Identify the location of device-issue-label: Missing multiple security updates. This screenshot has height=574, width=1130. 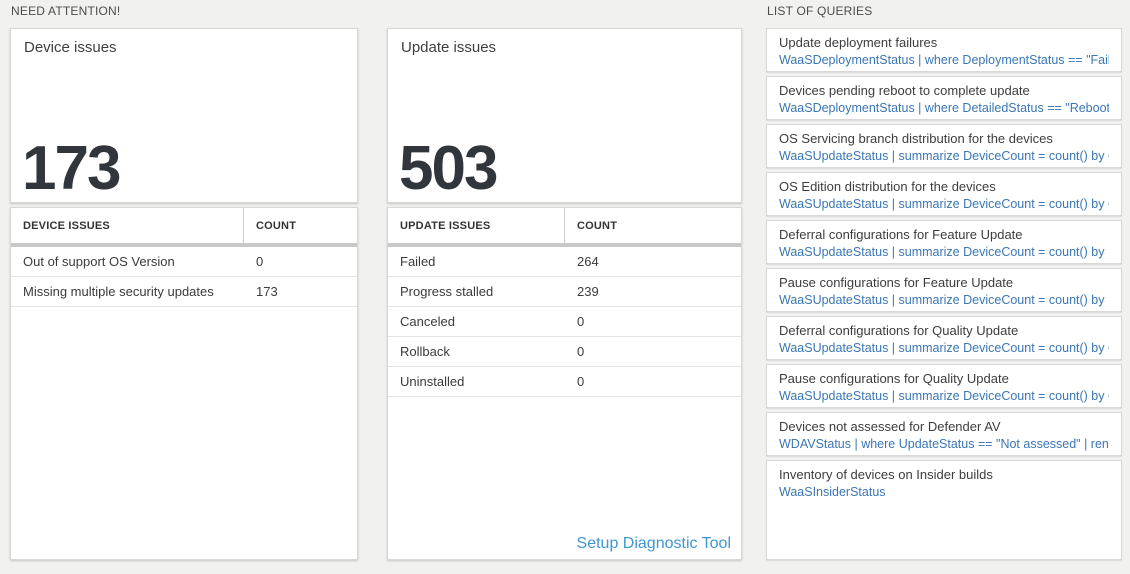
(118, 291).